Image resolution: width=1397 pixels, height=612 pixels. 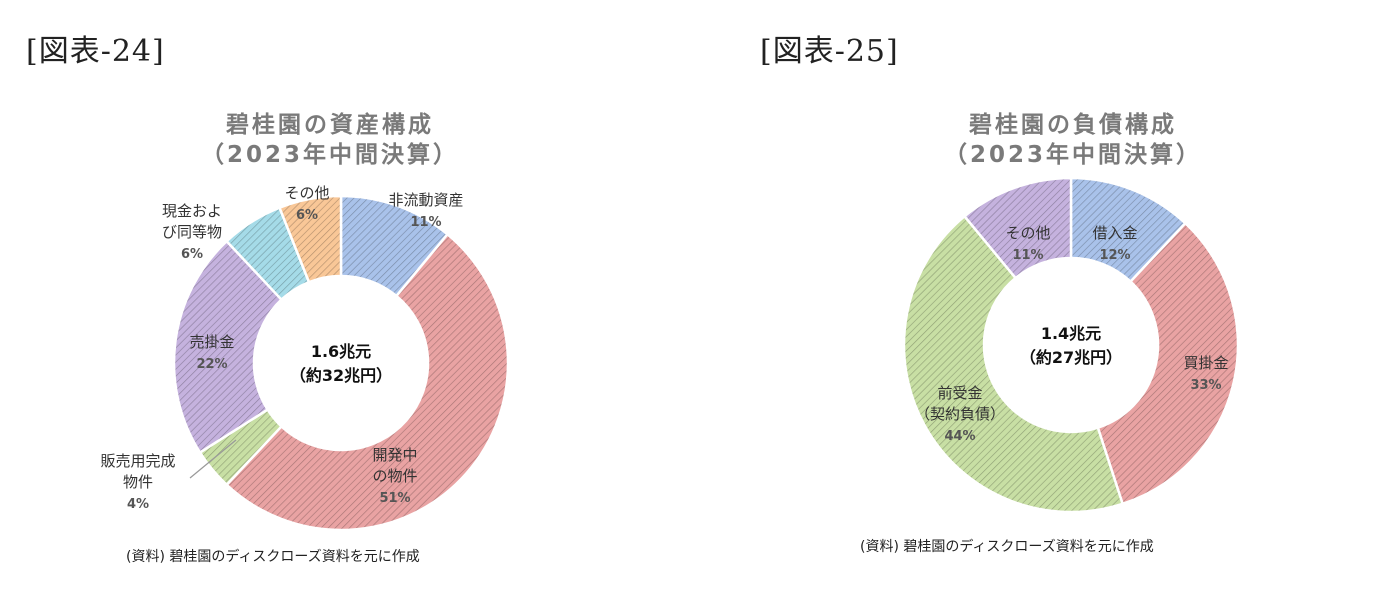 What do you see at coordinates (425, 200) in the screenshot?
I see `slice-category-label: 非流動資産` at bounding box center [425, 200].